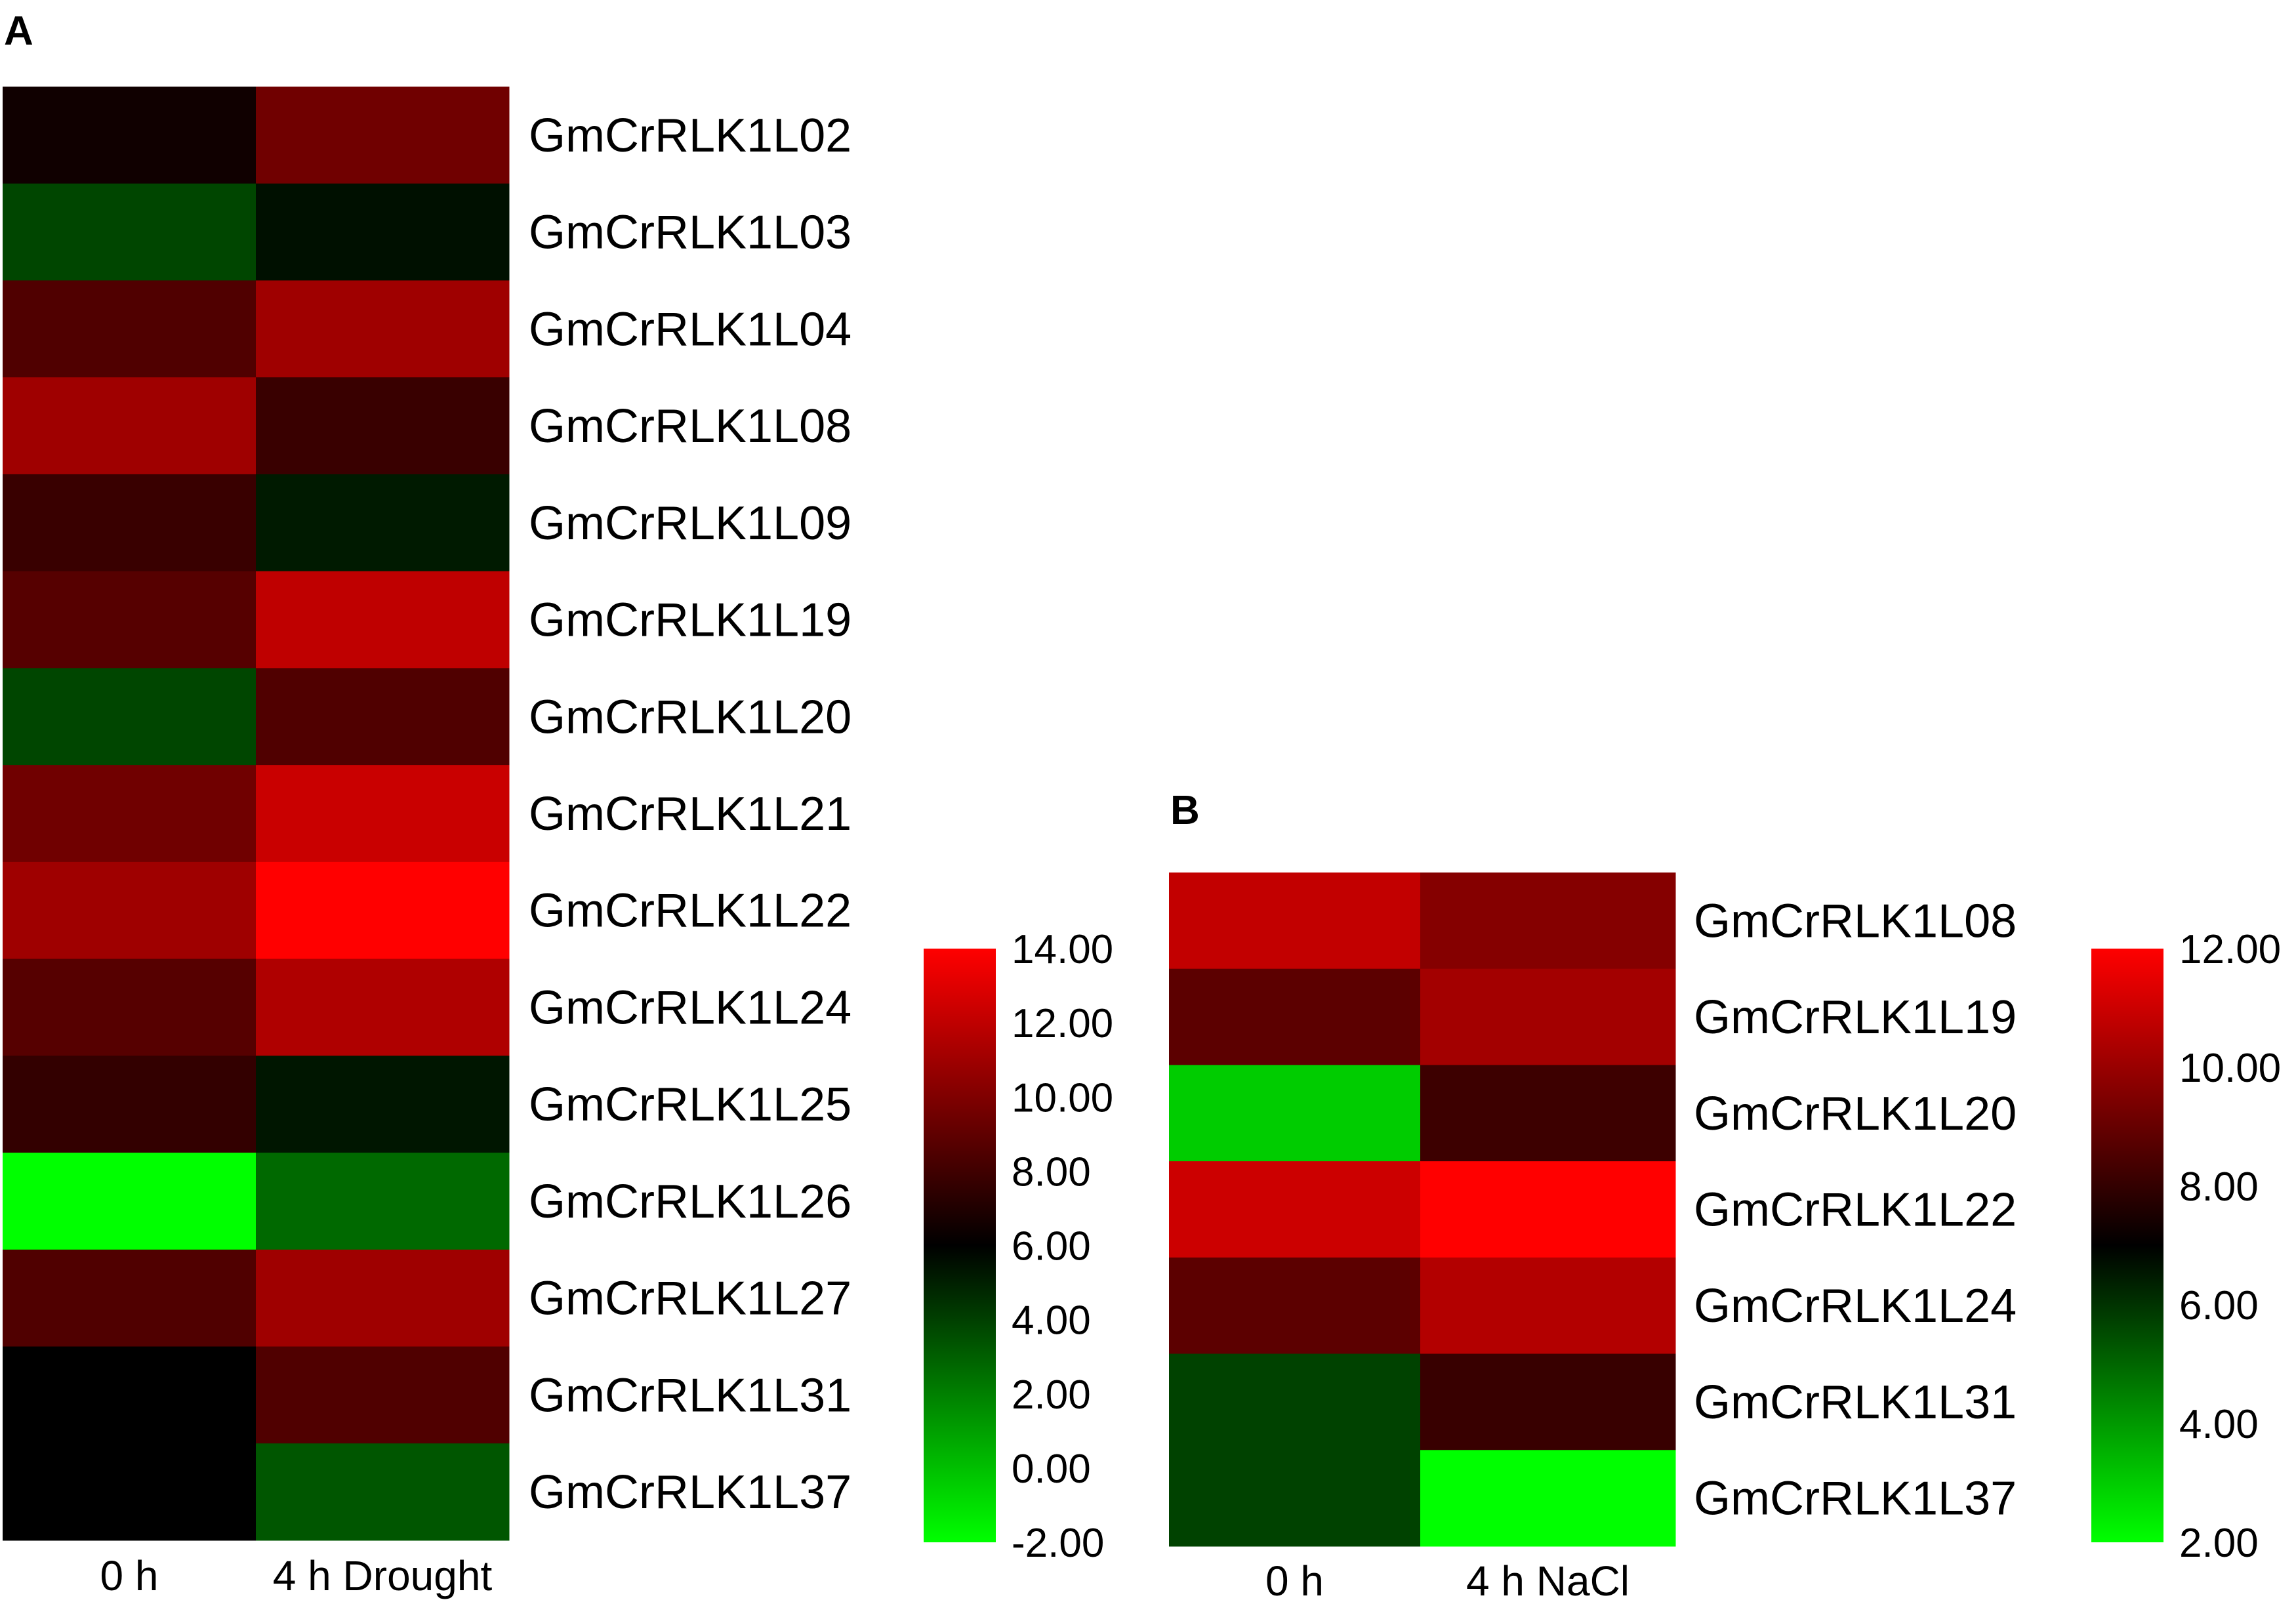 The image size is (2296, 1602). Describe the element at coordinates (690, 233) in the screenshot. I see `row-label: GmCrRLK1L03` at that location.